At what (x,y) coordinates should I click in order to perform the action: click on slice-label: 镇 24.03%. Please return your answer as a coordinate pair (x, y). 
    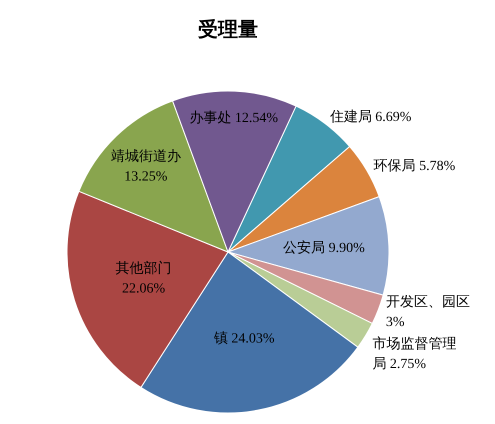
    Looking at the image, I should click on (243, 338).